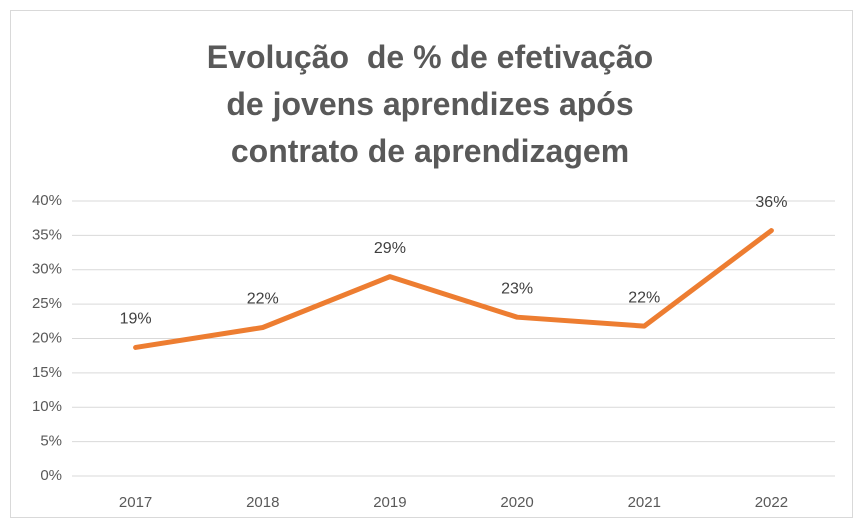 The image size is (860, 525). I want to click on y-tick-label: 40%, so click(47, 200).